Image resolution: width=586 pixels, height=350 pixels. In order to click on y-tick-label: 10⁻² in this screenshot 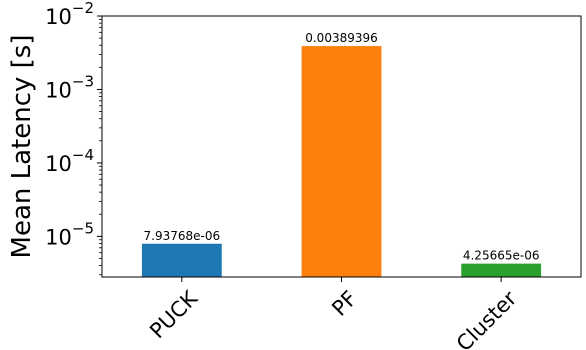, I will do `click(69, 14)`.